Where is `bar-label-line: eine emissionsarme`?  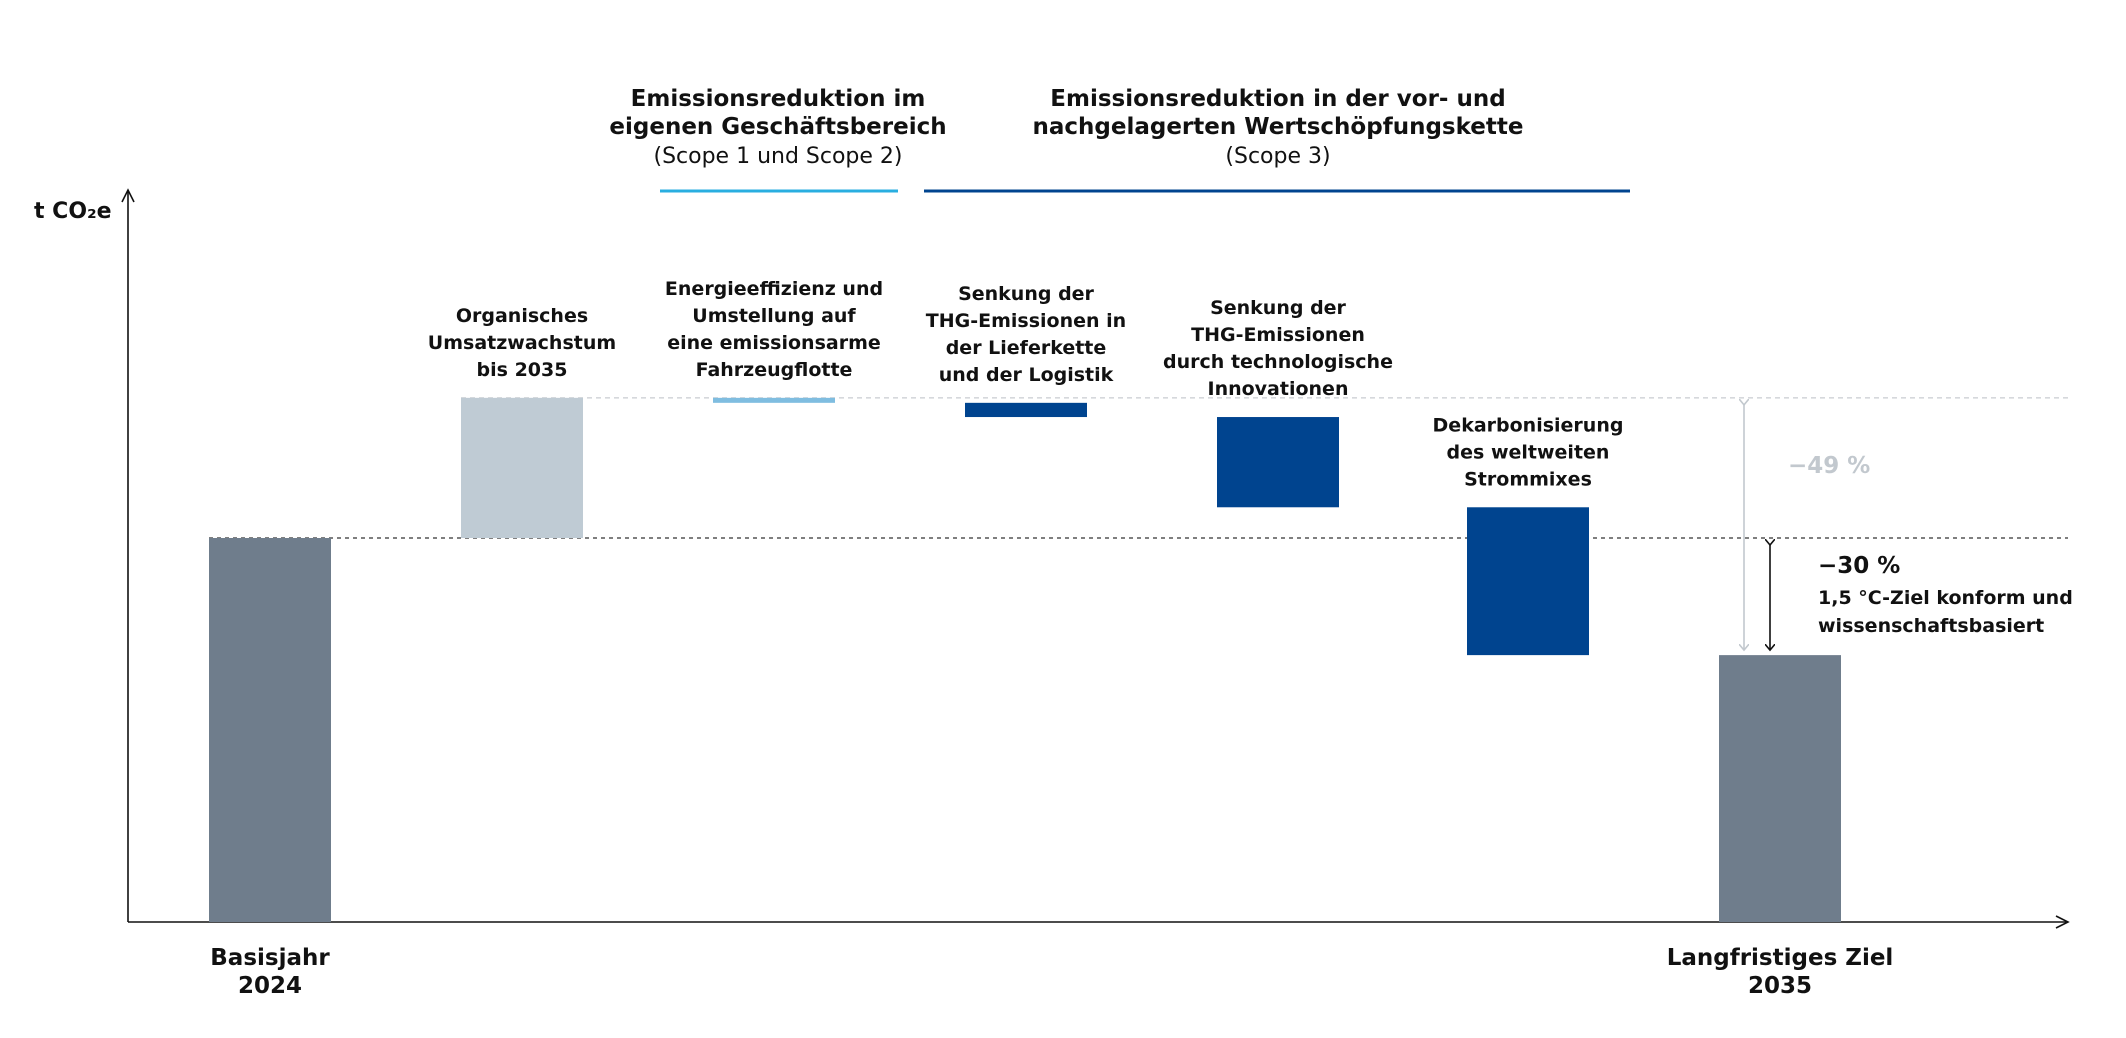 bar-label-line: eine emissionsarme is located at coordinates (774, 343).